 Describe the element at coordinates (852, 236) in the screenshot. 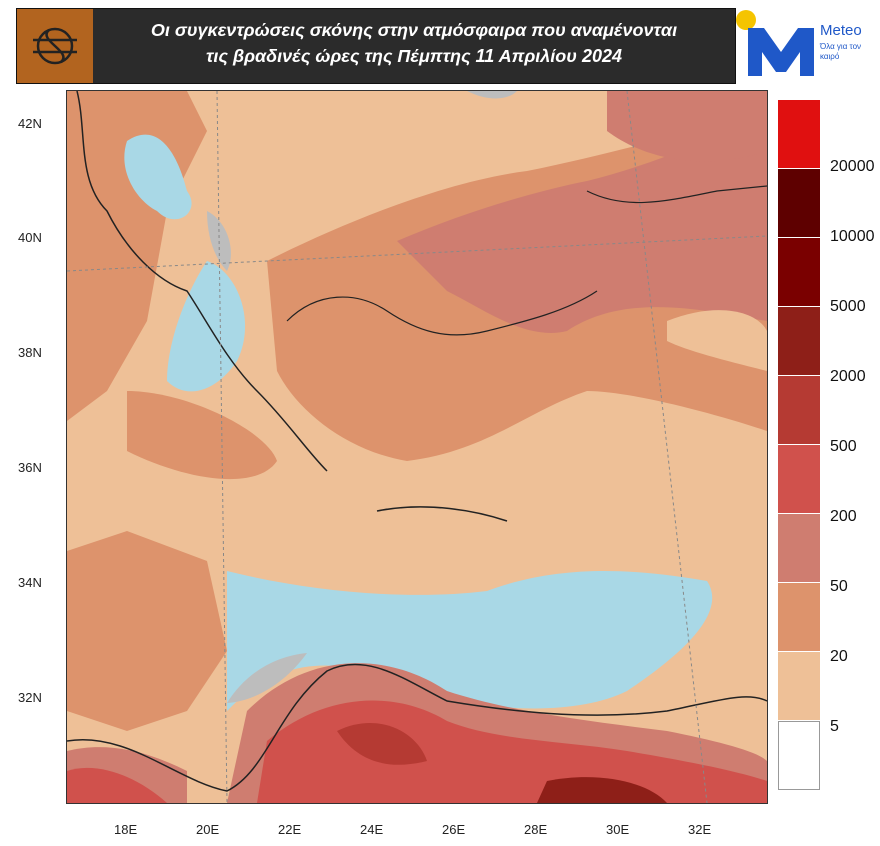

I see `colorbar-label: 10000` at that location.